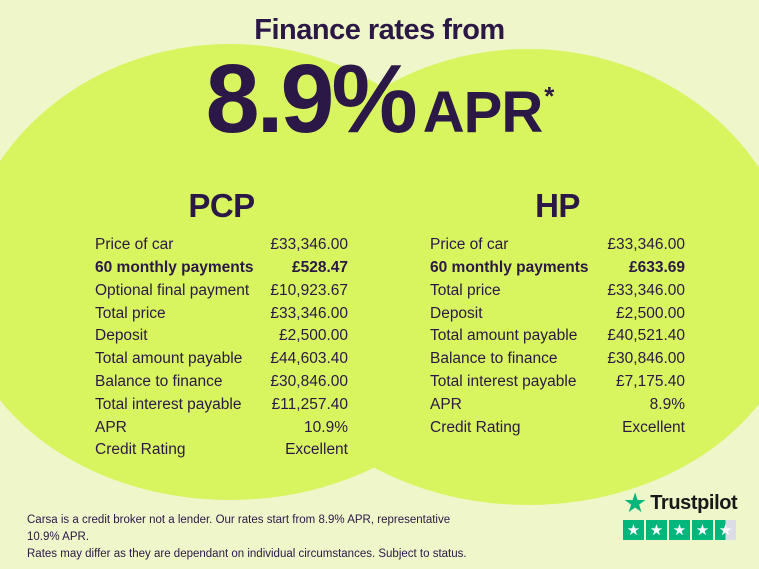  I want to click on table-row: Total amount payable £44,603.40, so click(221, 359).